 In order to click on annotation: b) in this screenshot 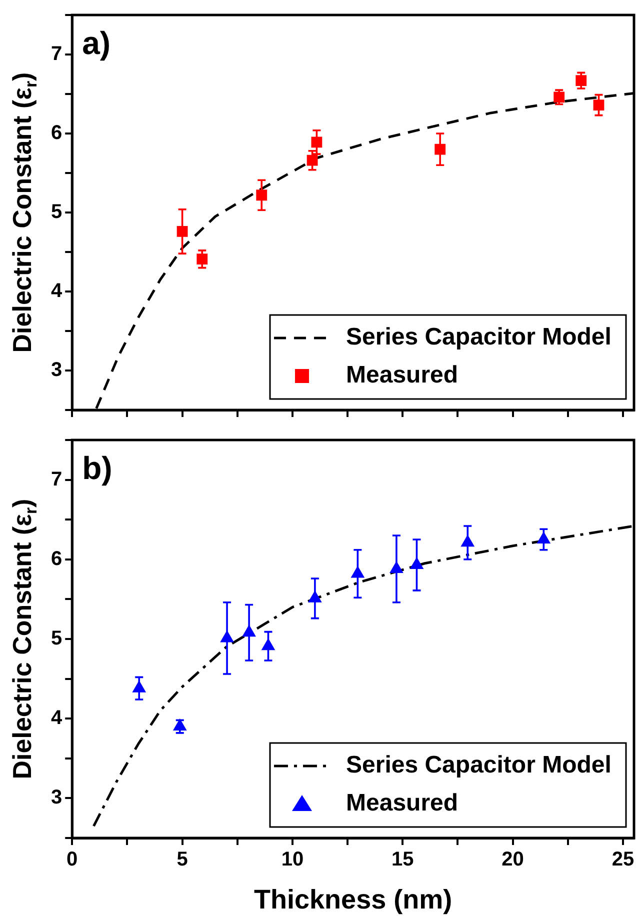, I will do `click(97, 468)`.